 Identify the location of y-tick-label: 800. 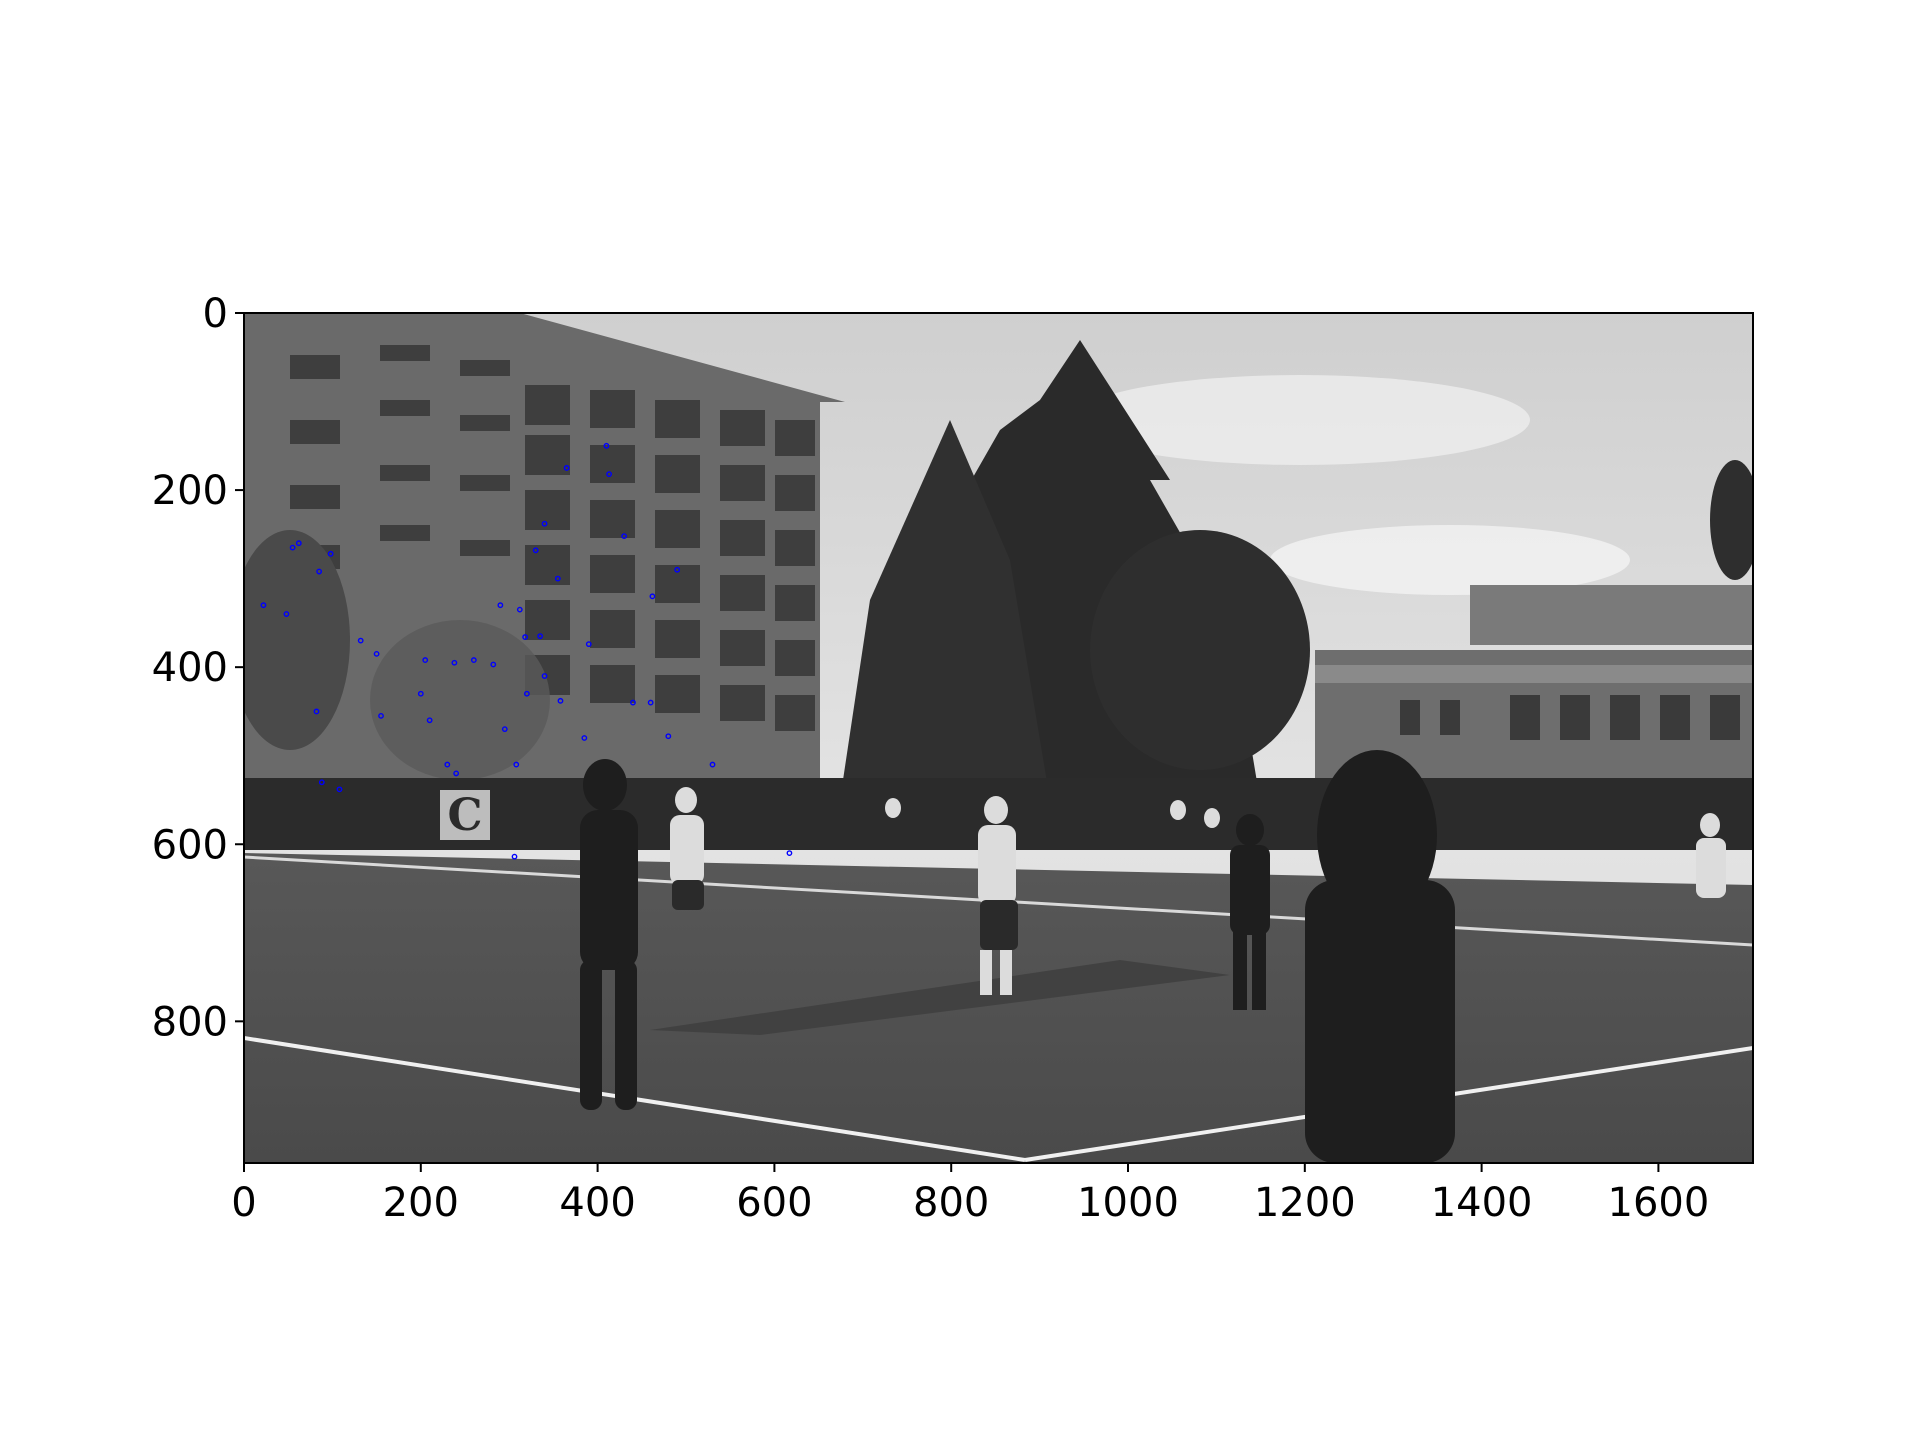
(190, 1022).